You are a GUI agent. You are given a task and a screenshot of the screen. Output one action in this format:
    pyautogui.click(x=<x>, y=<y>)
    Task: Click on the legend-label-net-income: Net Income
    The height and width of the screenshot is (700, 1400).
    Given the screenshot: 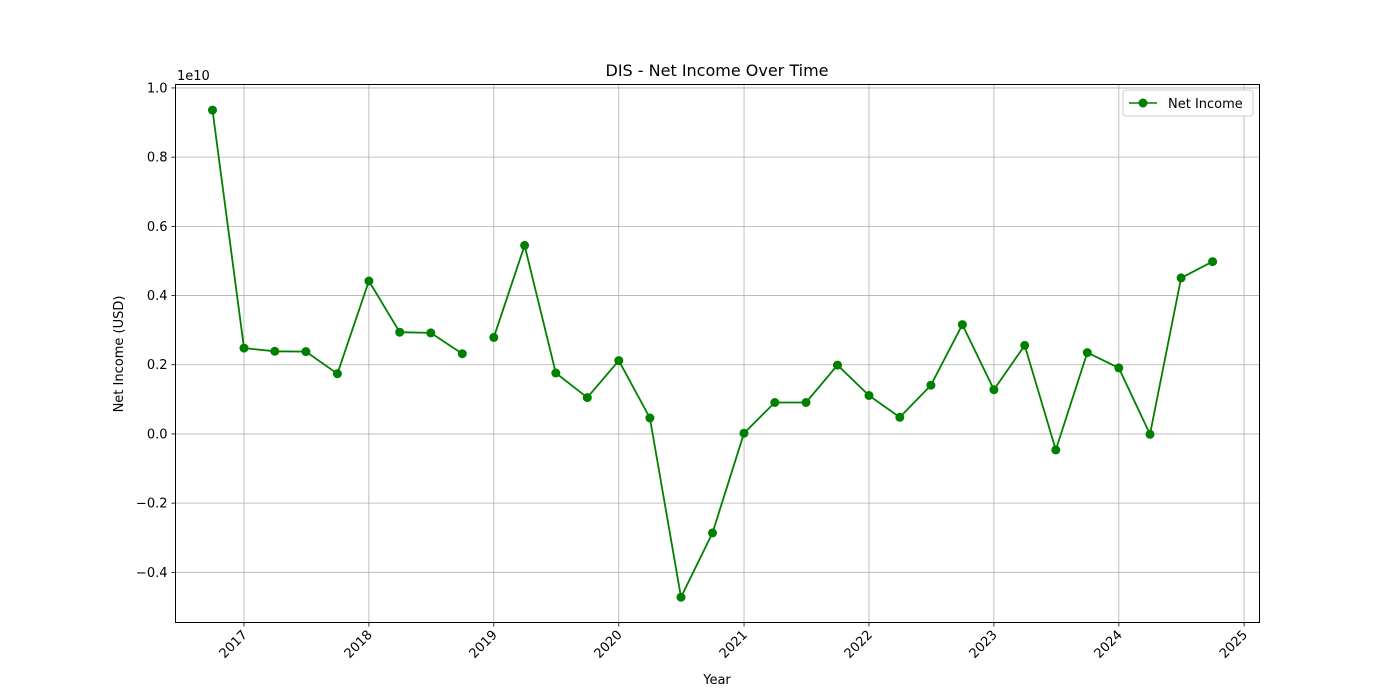 What is the action you would take?
    pyautogui.click(x=1205, y=104)
    